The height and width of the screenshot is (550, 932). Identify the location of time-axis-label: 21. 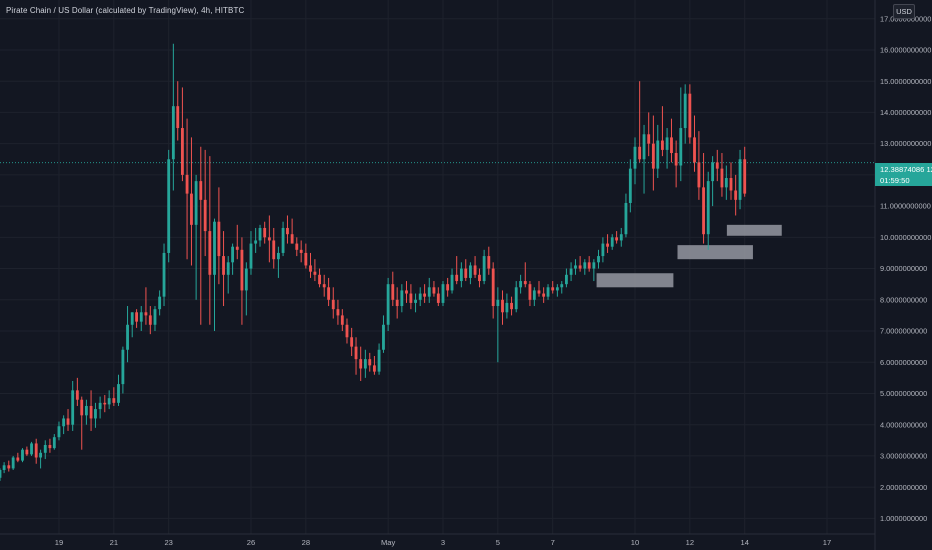
(114, 542).